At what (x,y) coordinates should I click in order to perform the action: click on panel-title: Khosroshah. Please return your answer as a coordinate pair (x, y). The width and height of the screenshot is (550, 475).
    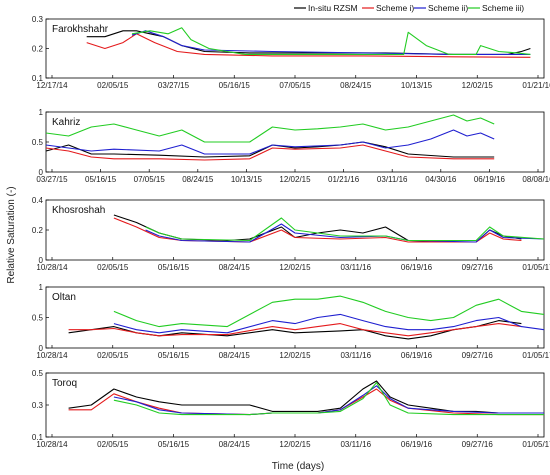
    Looking at the image, I should click on (78, 210).